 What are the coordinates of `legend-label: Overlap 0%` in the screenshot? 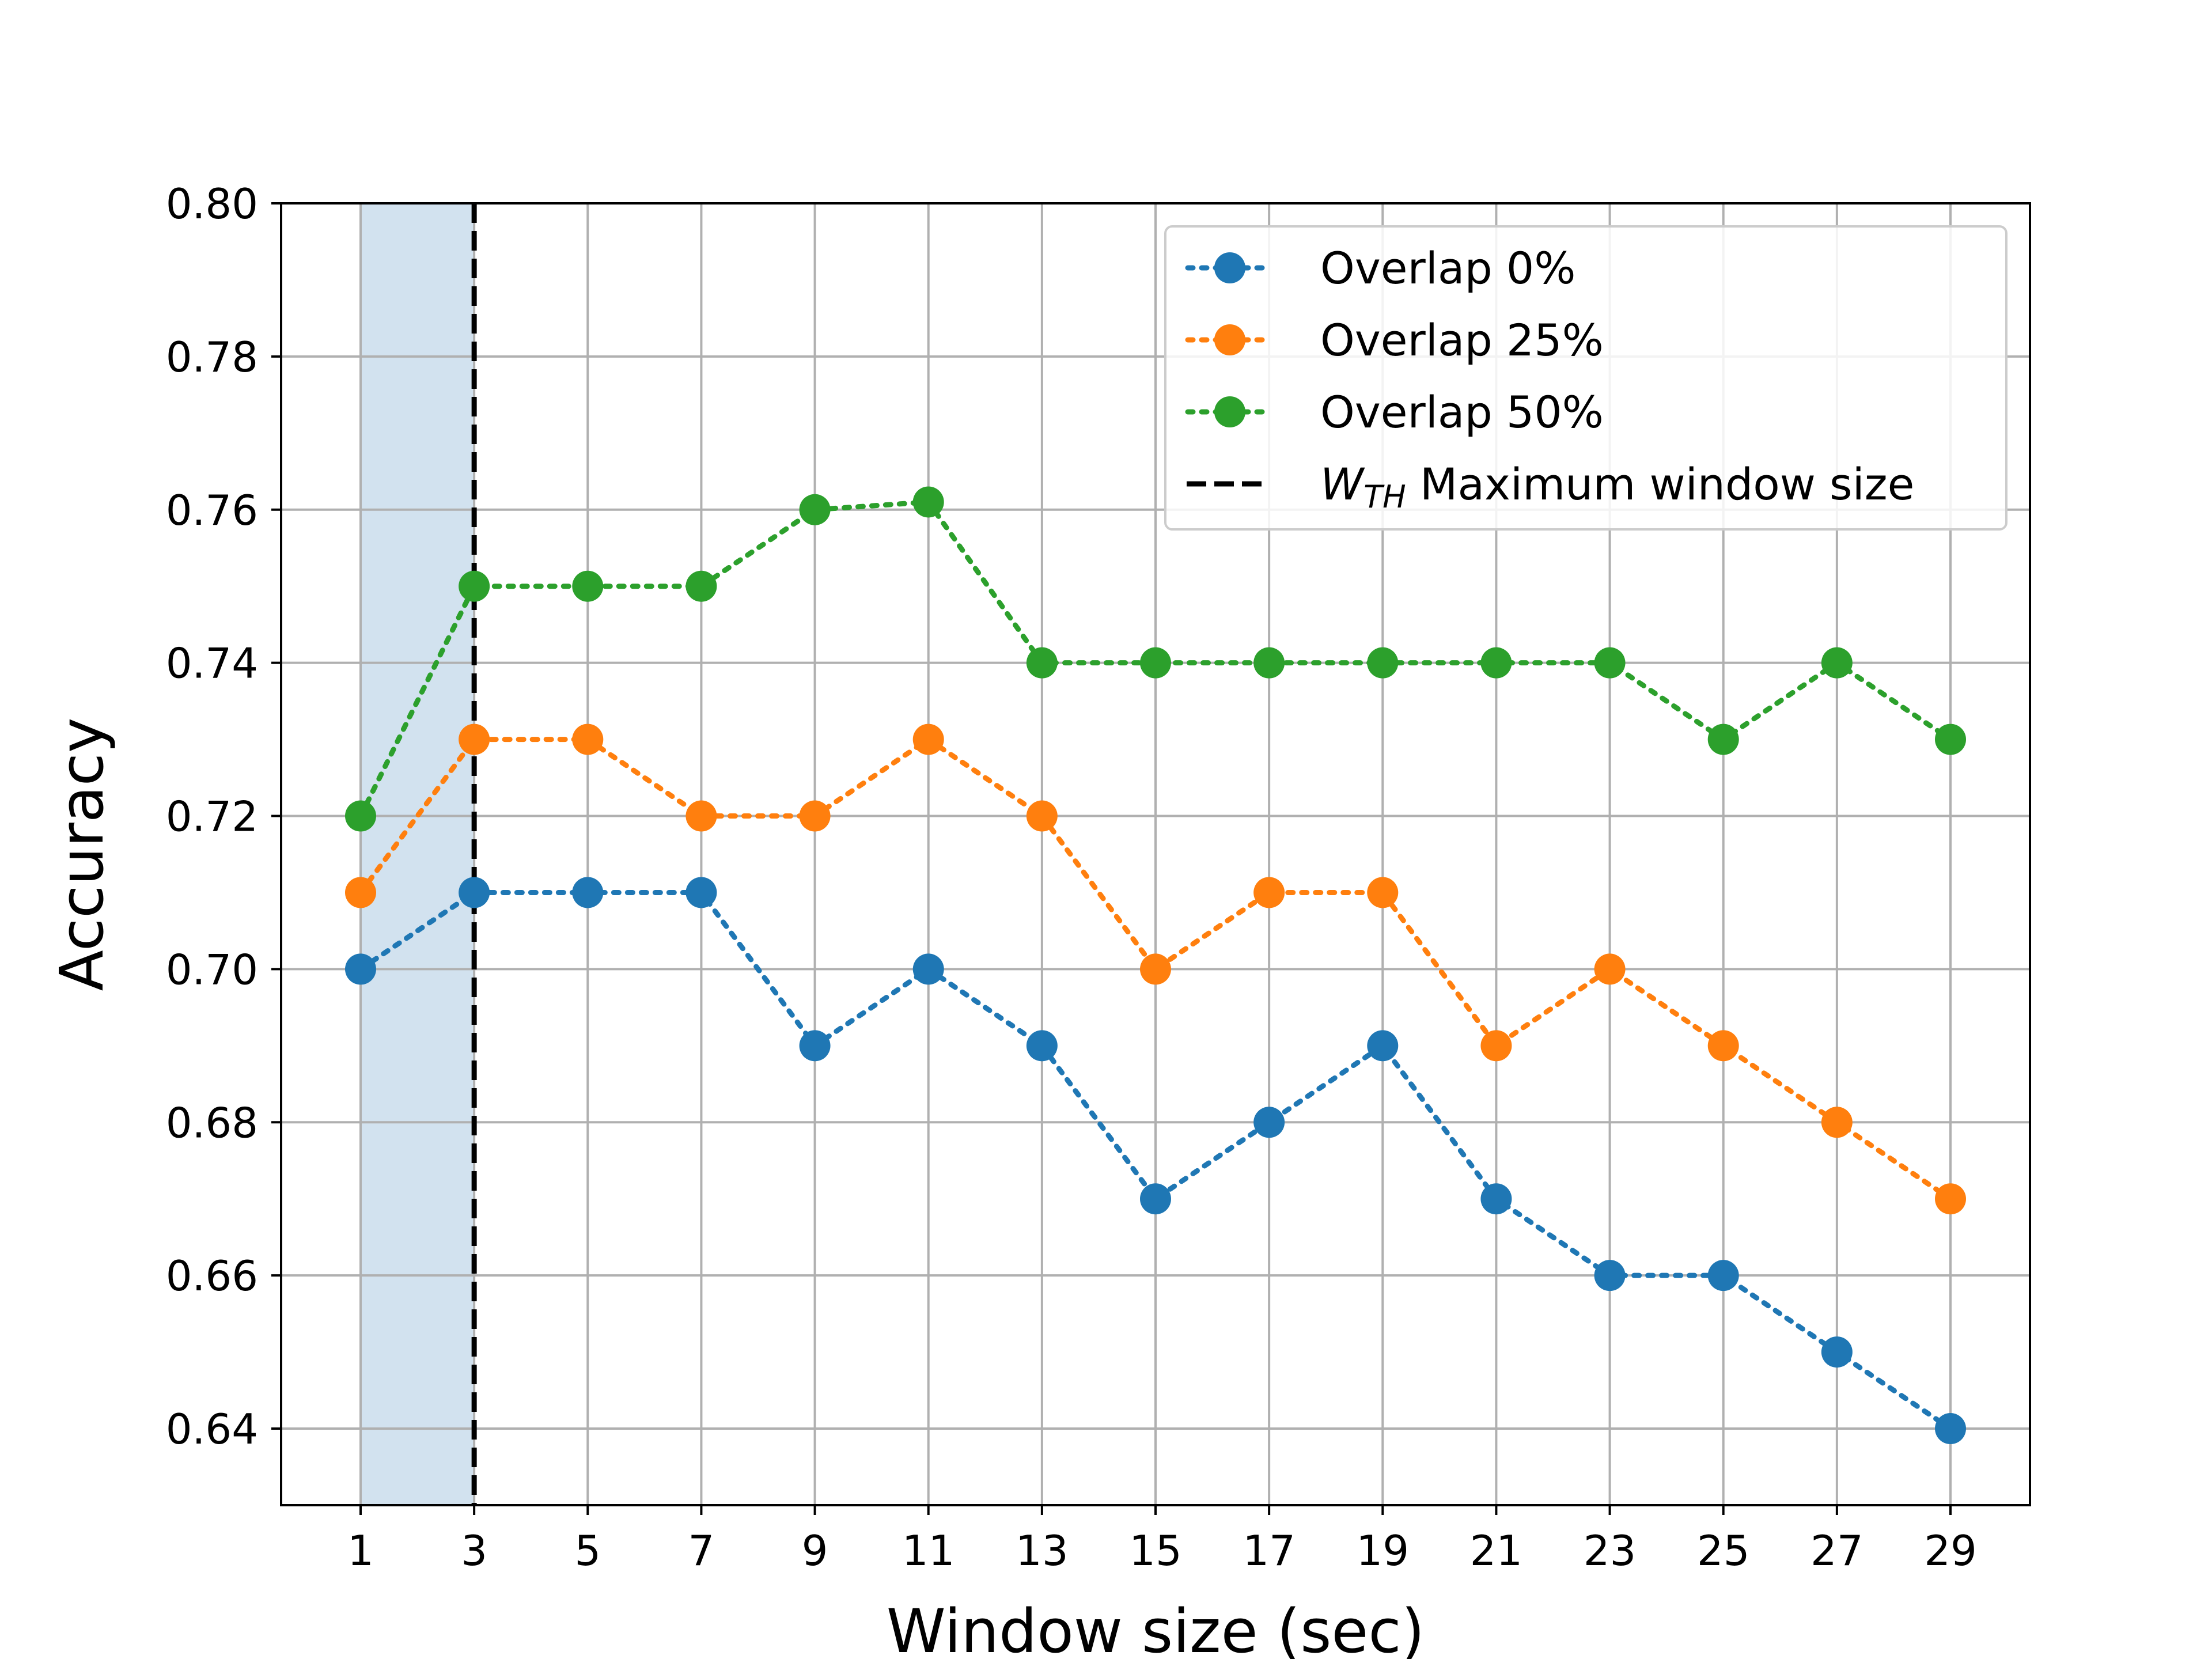 It's located at (1447, 268).